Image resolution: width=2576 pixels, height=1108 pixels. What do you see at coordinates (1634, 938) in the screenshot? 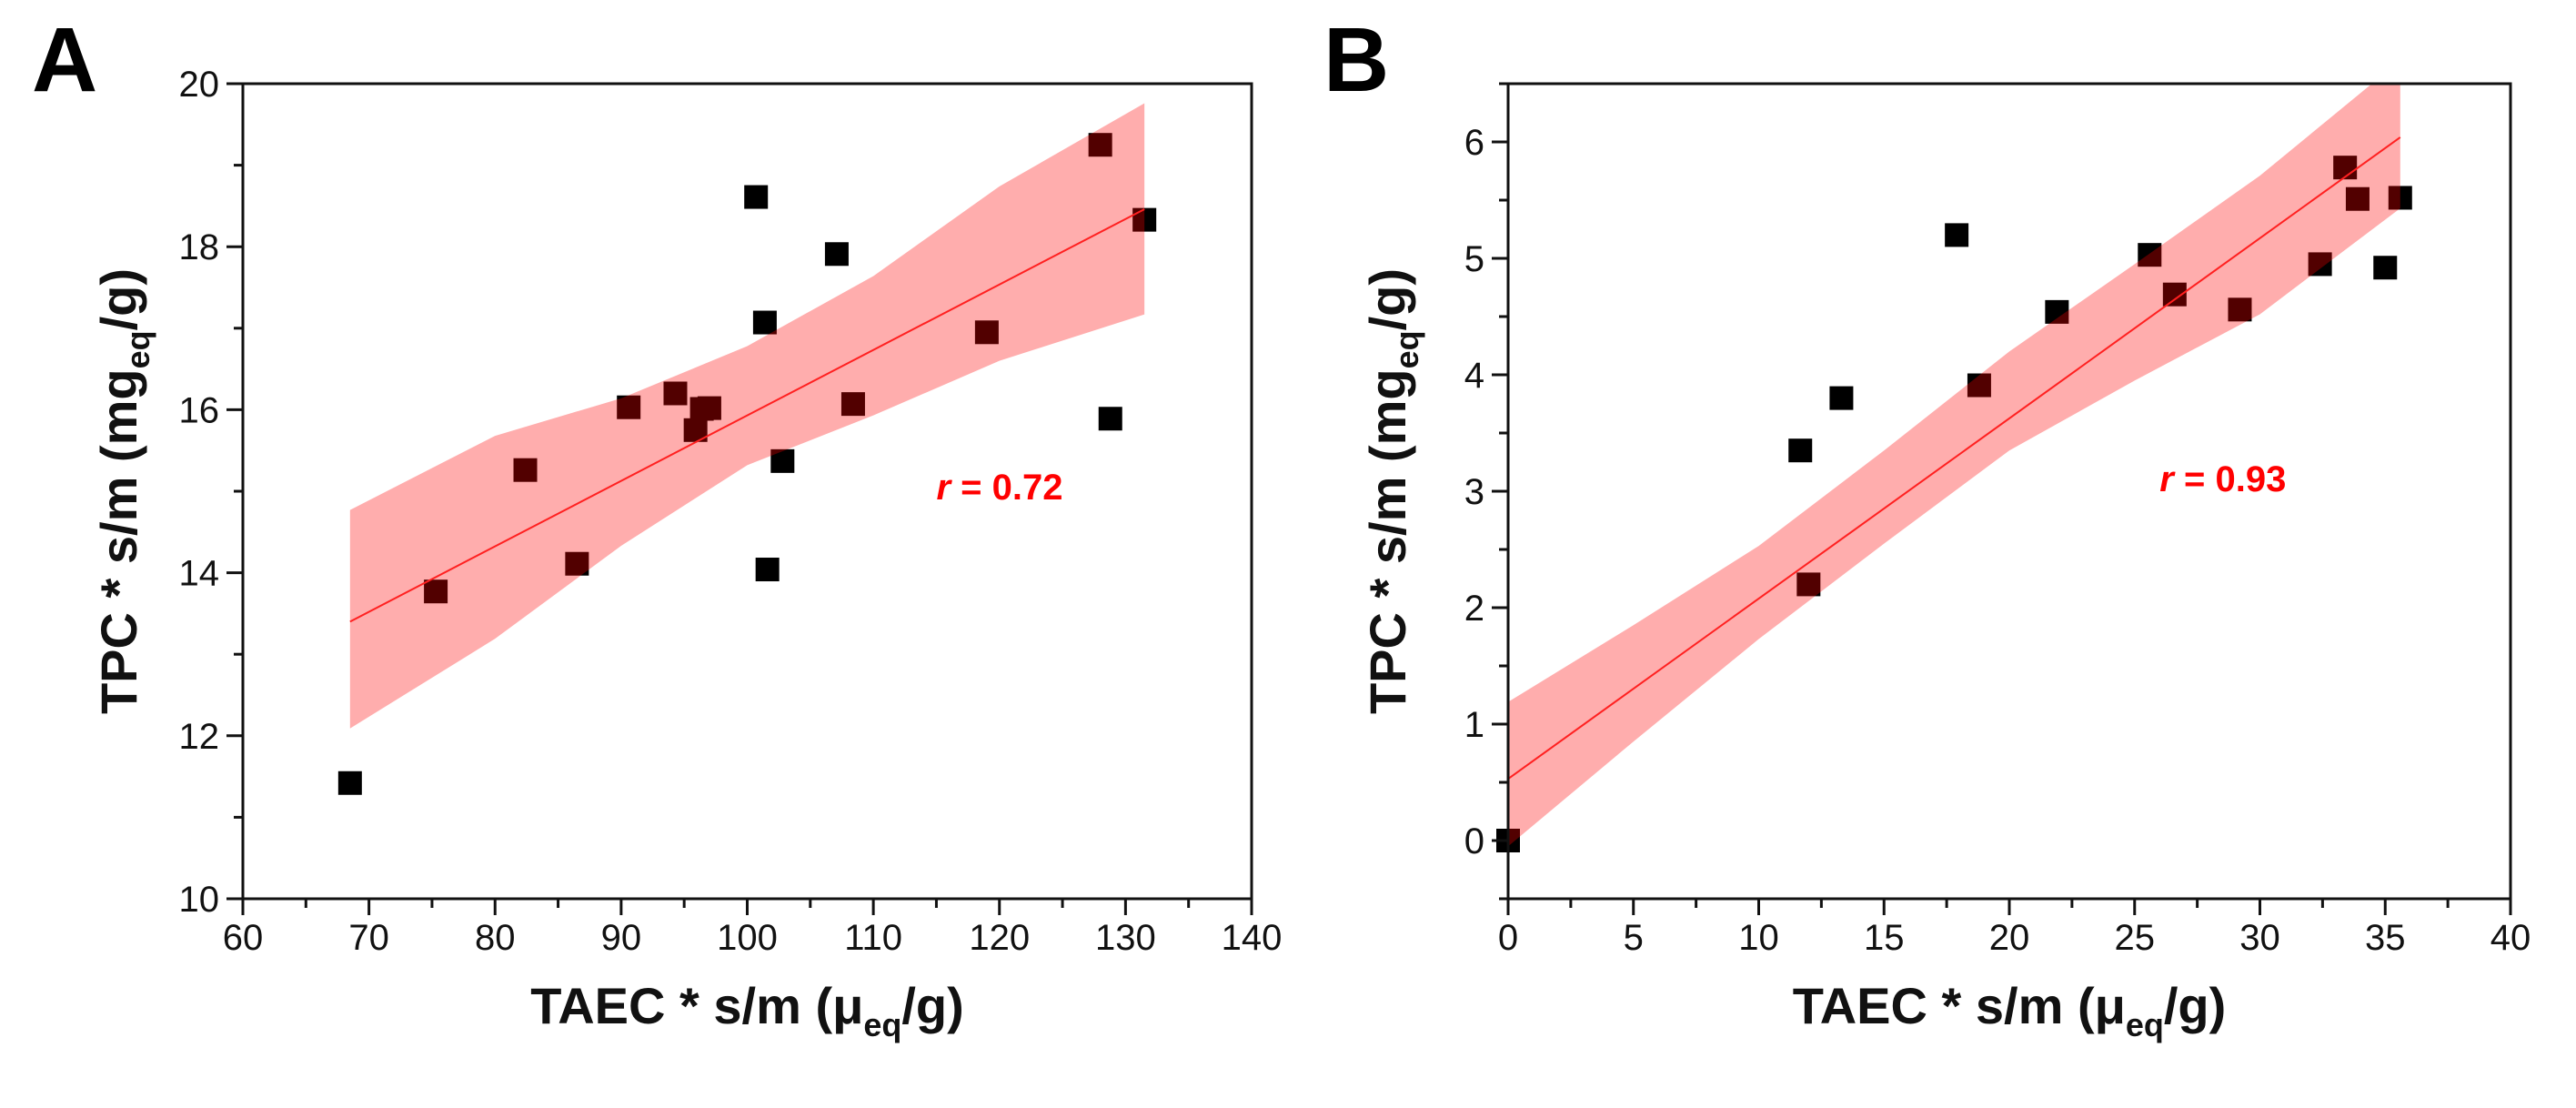
I see `x-tick-label: 5` at bounding box center [1634, 938].